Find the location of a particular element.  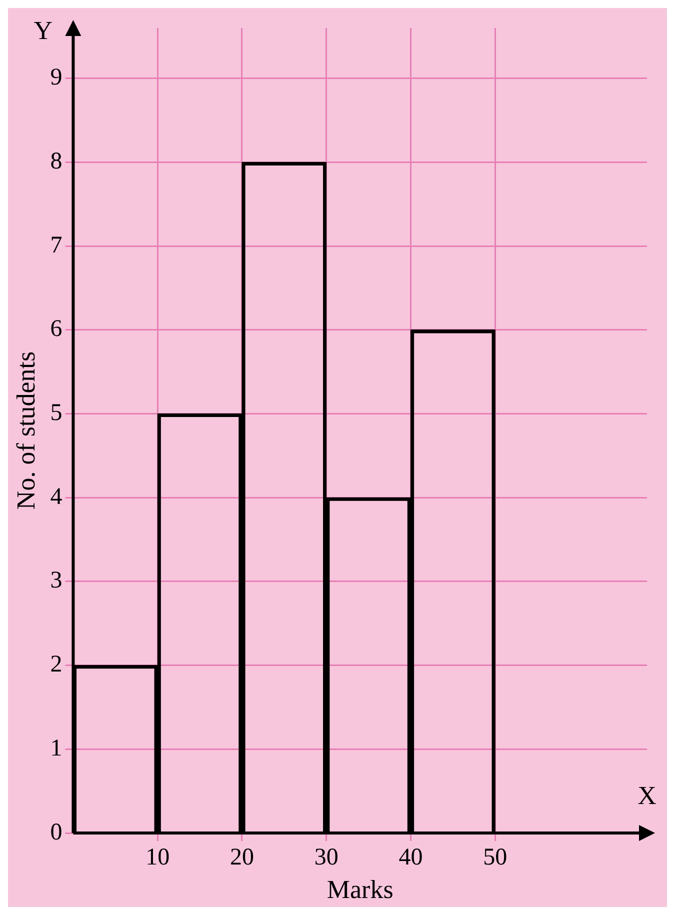

y-tick-label: 3 is located at coordinates (56, 581).